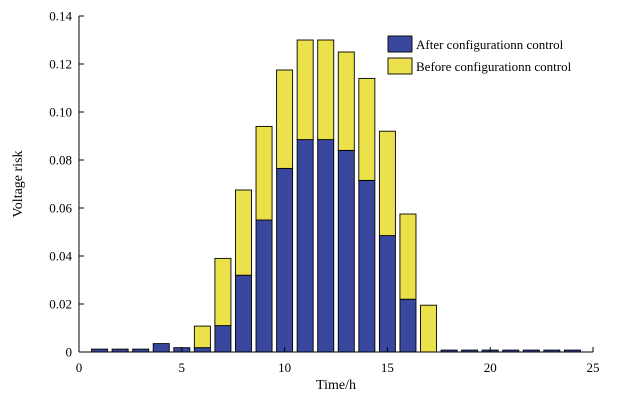 This screenshot has width=620, height=400. Describe the element at coordinates (490, 367) in the screenshot. I see `x-tick-label: 20` at that location.